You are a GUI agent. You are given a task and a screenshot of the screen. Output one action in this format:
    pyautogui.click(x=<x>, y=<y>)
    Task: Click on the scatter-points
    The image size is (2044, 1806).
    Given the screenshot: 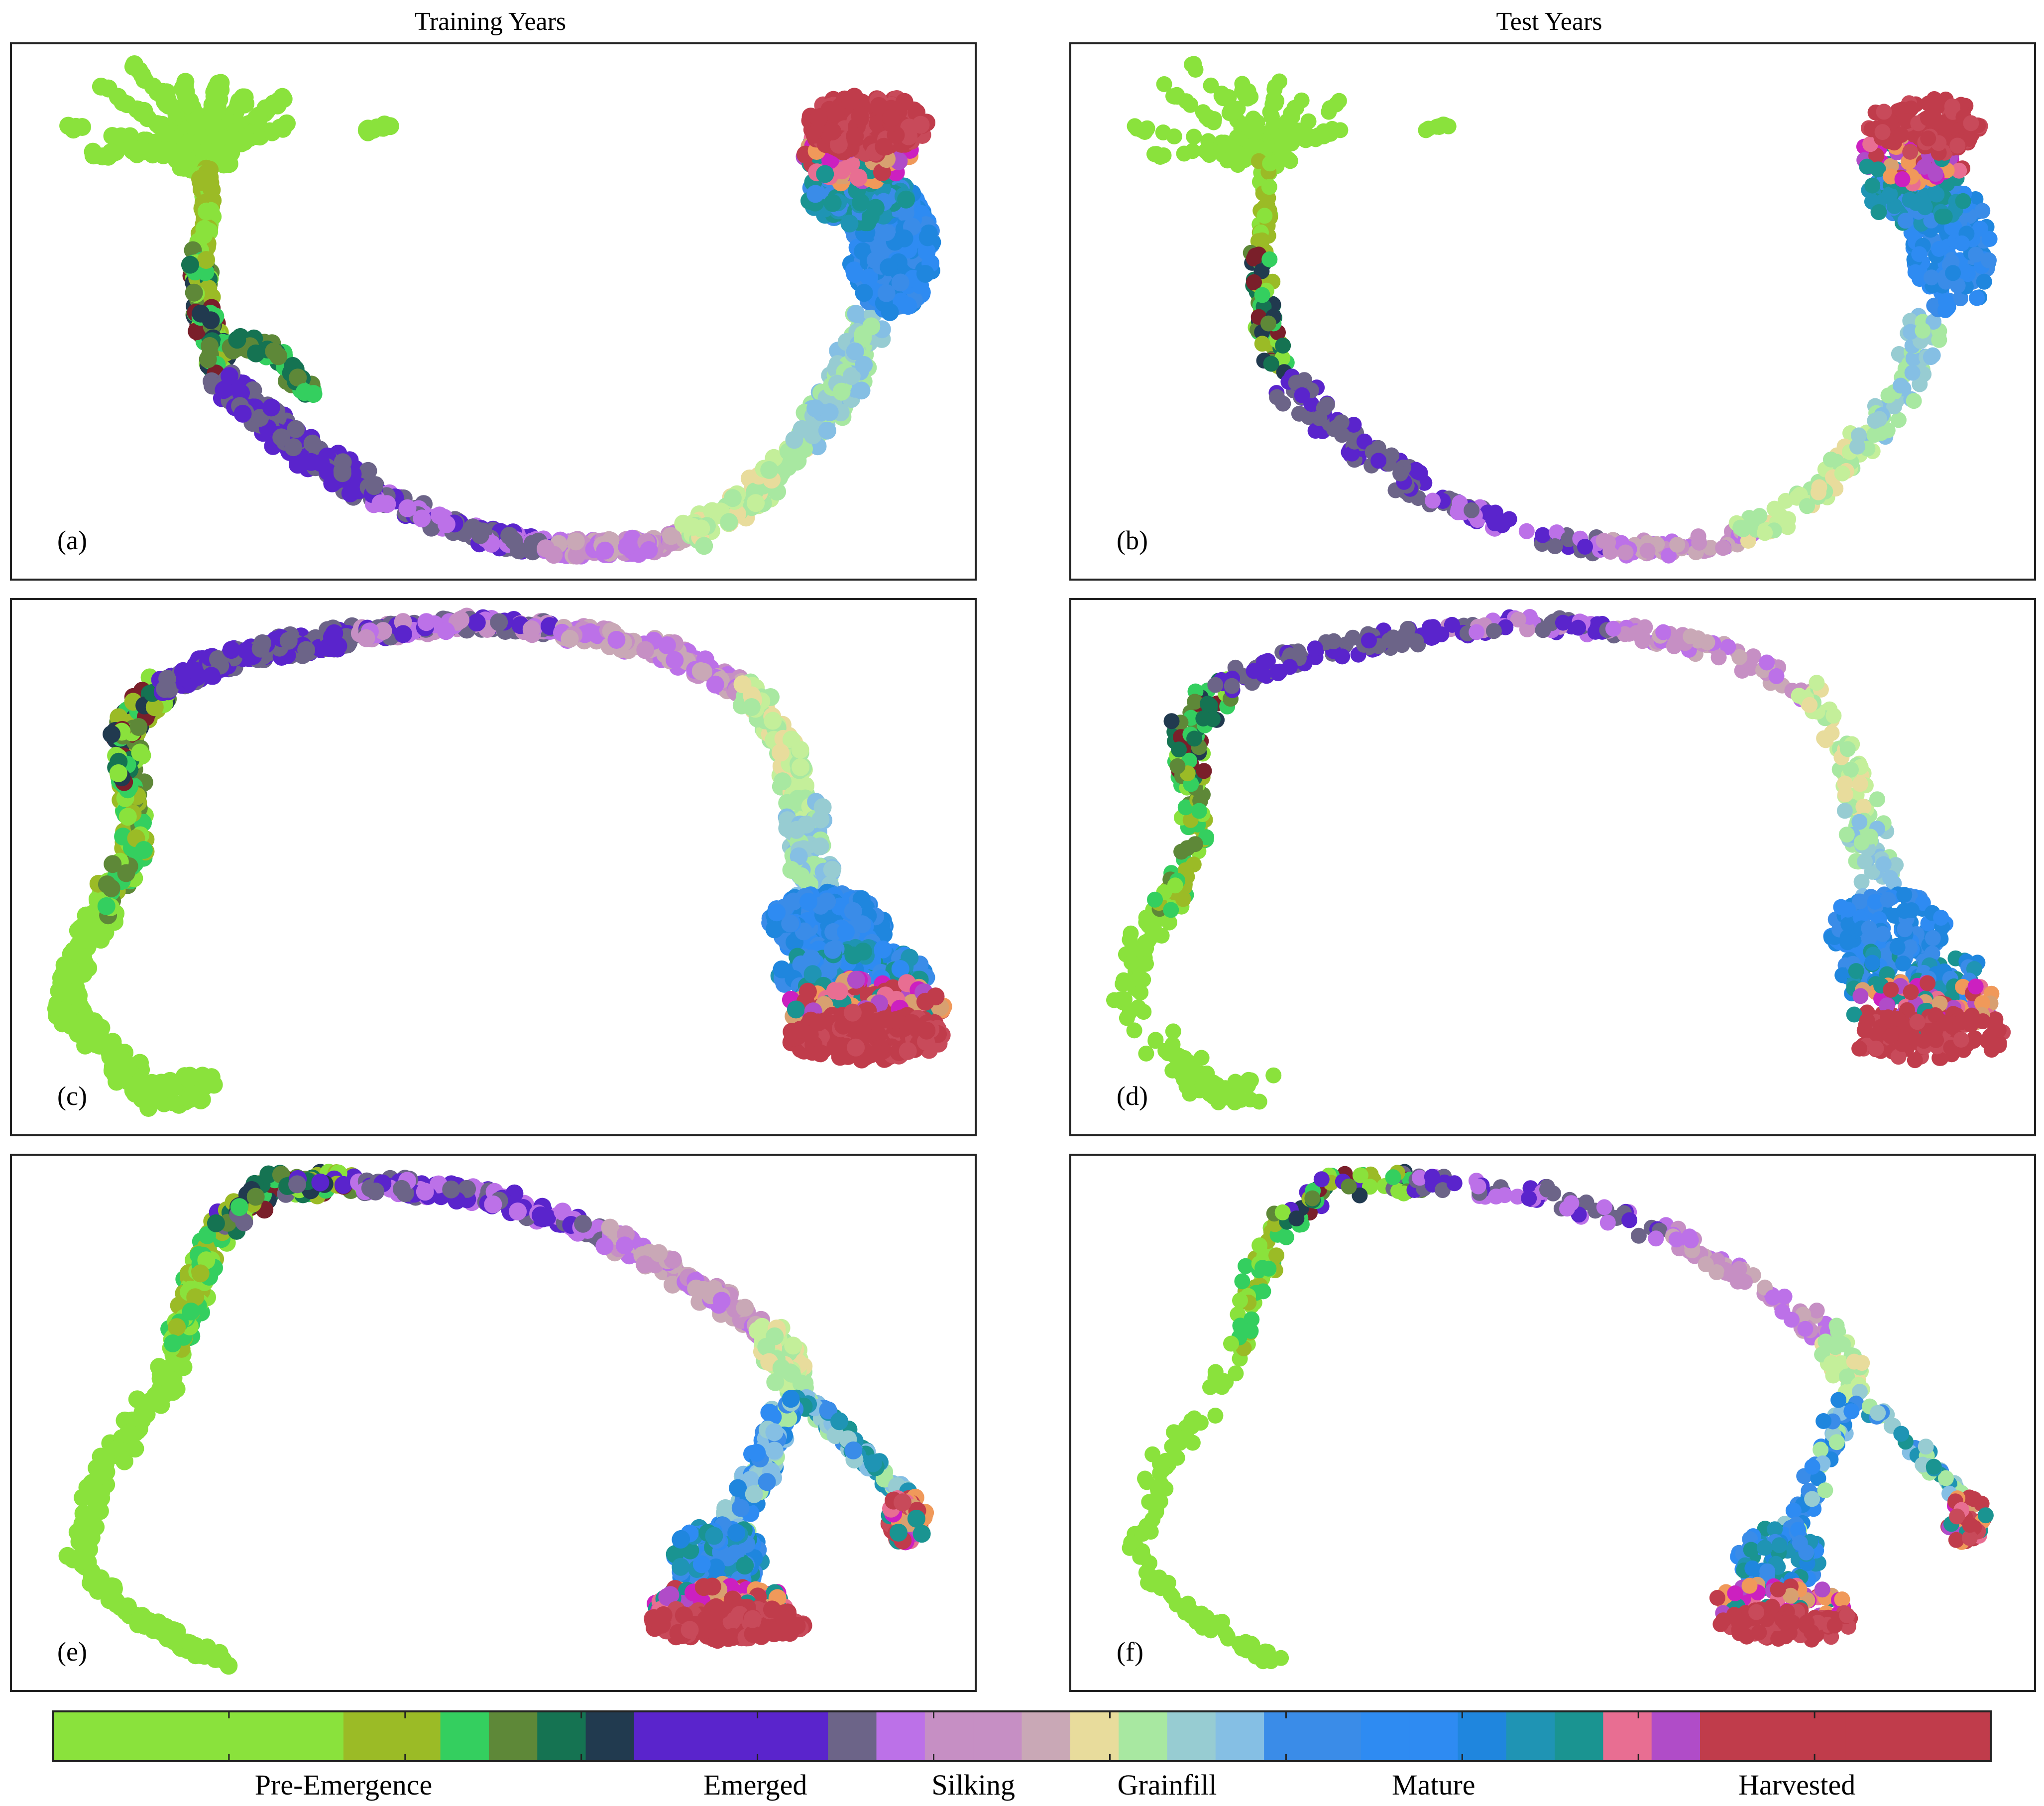 What is the action you would take?
    pyautogui.click(x=1559, y=859)
    